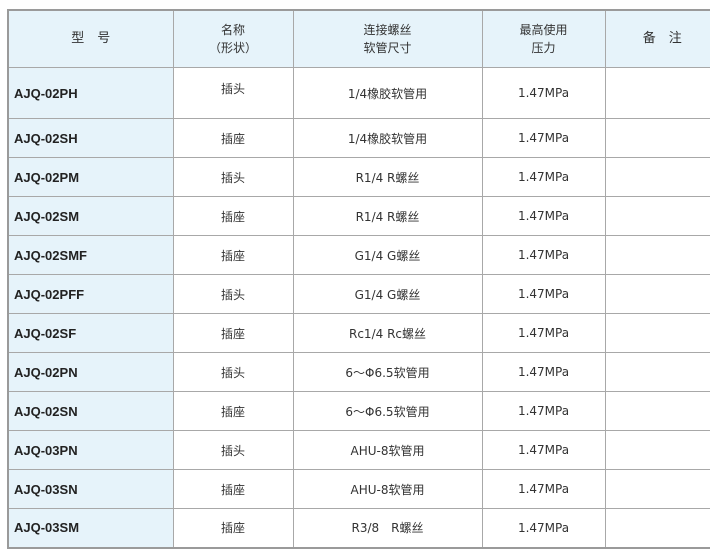 This screenshot has width=710, height=557. Describe the element at coordinates (90, 255) in the screenshot. I see `cell-model: AJQ-02SMF` at that location.